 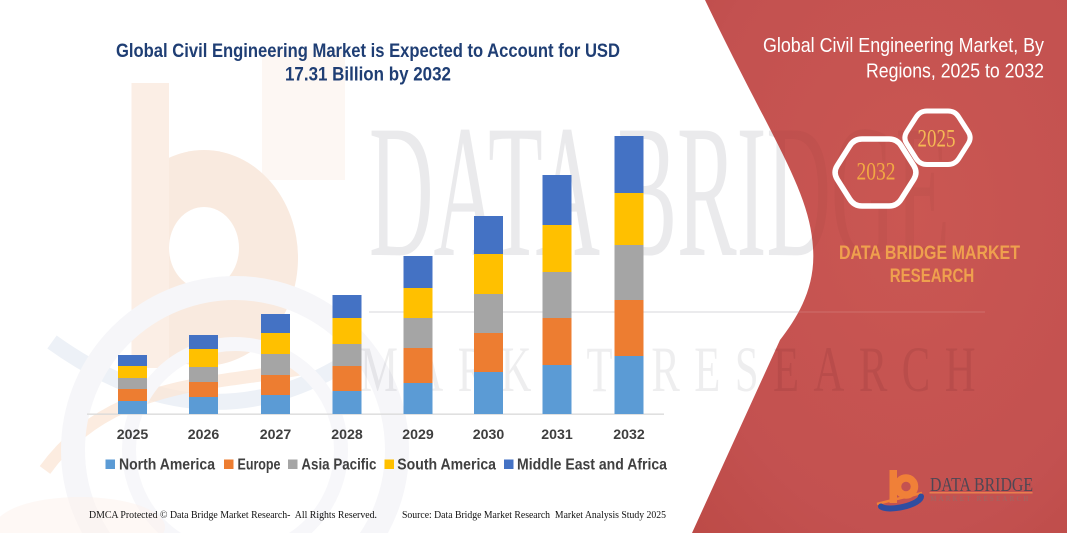 What do you see at coordinates (167, 464) in the screenshot?
I see `svg-text: North America` at bounding box center [167, 464].